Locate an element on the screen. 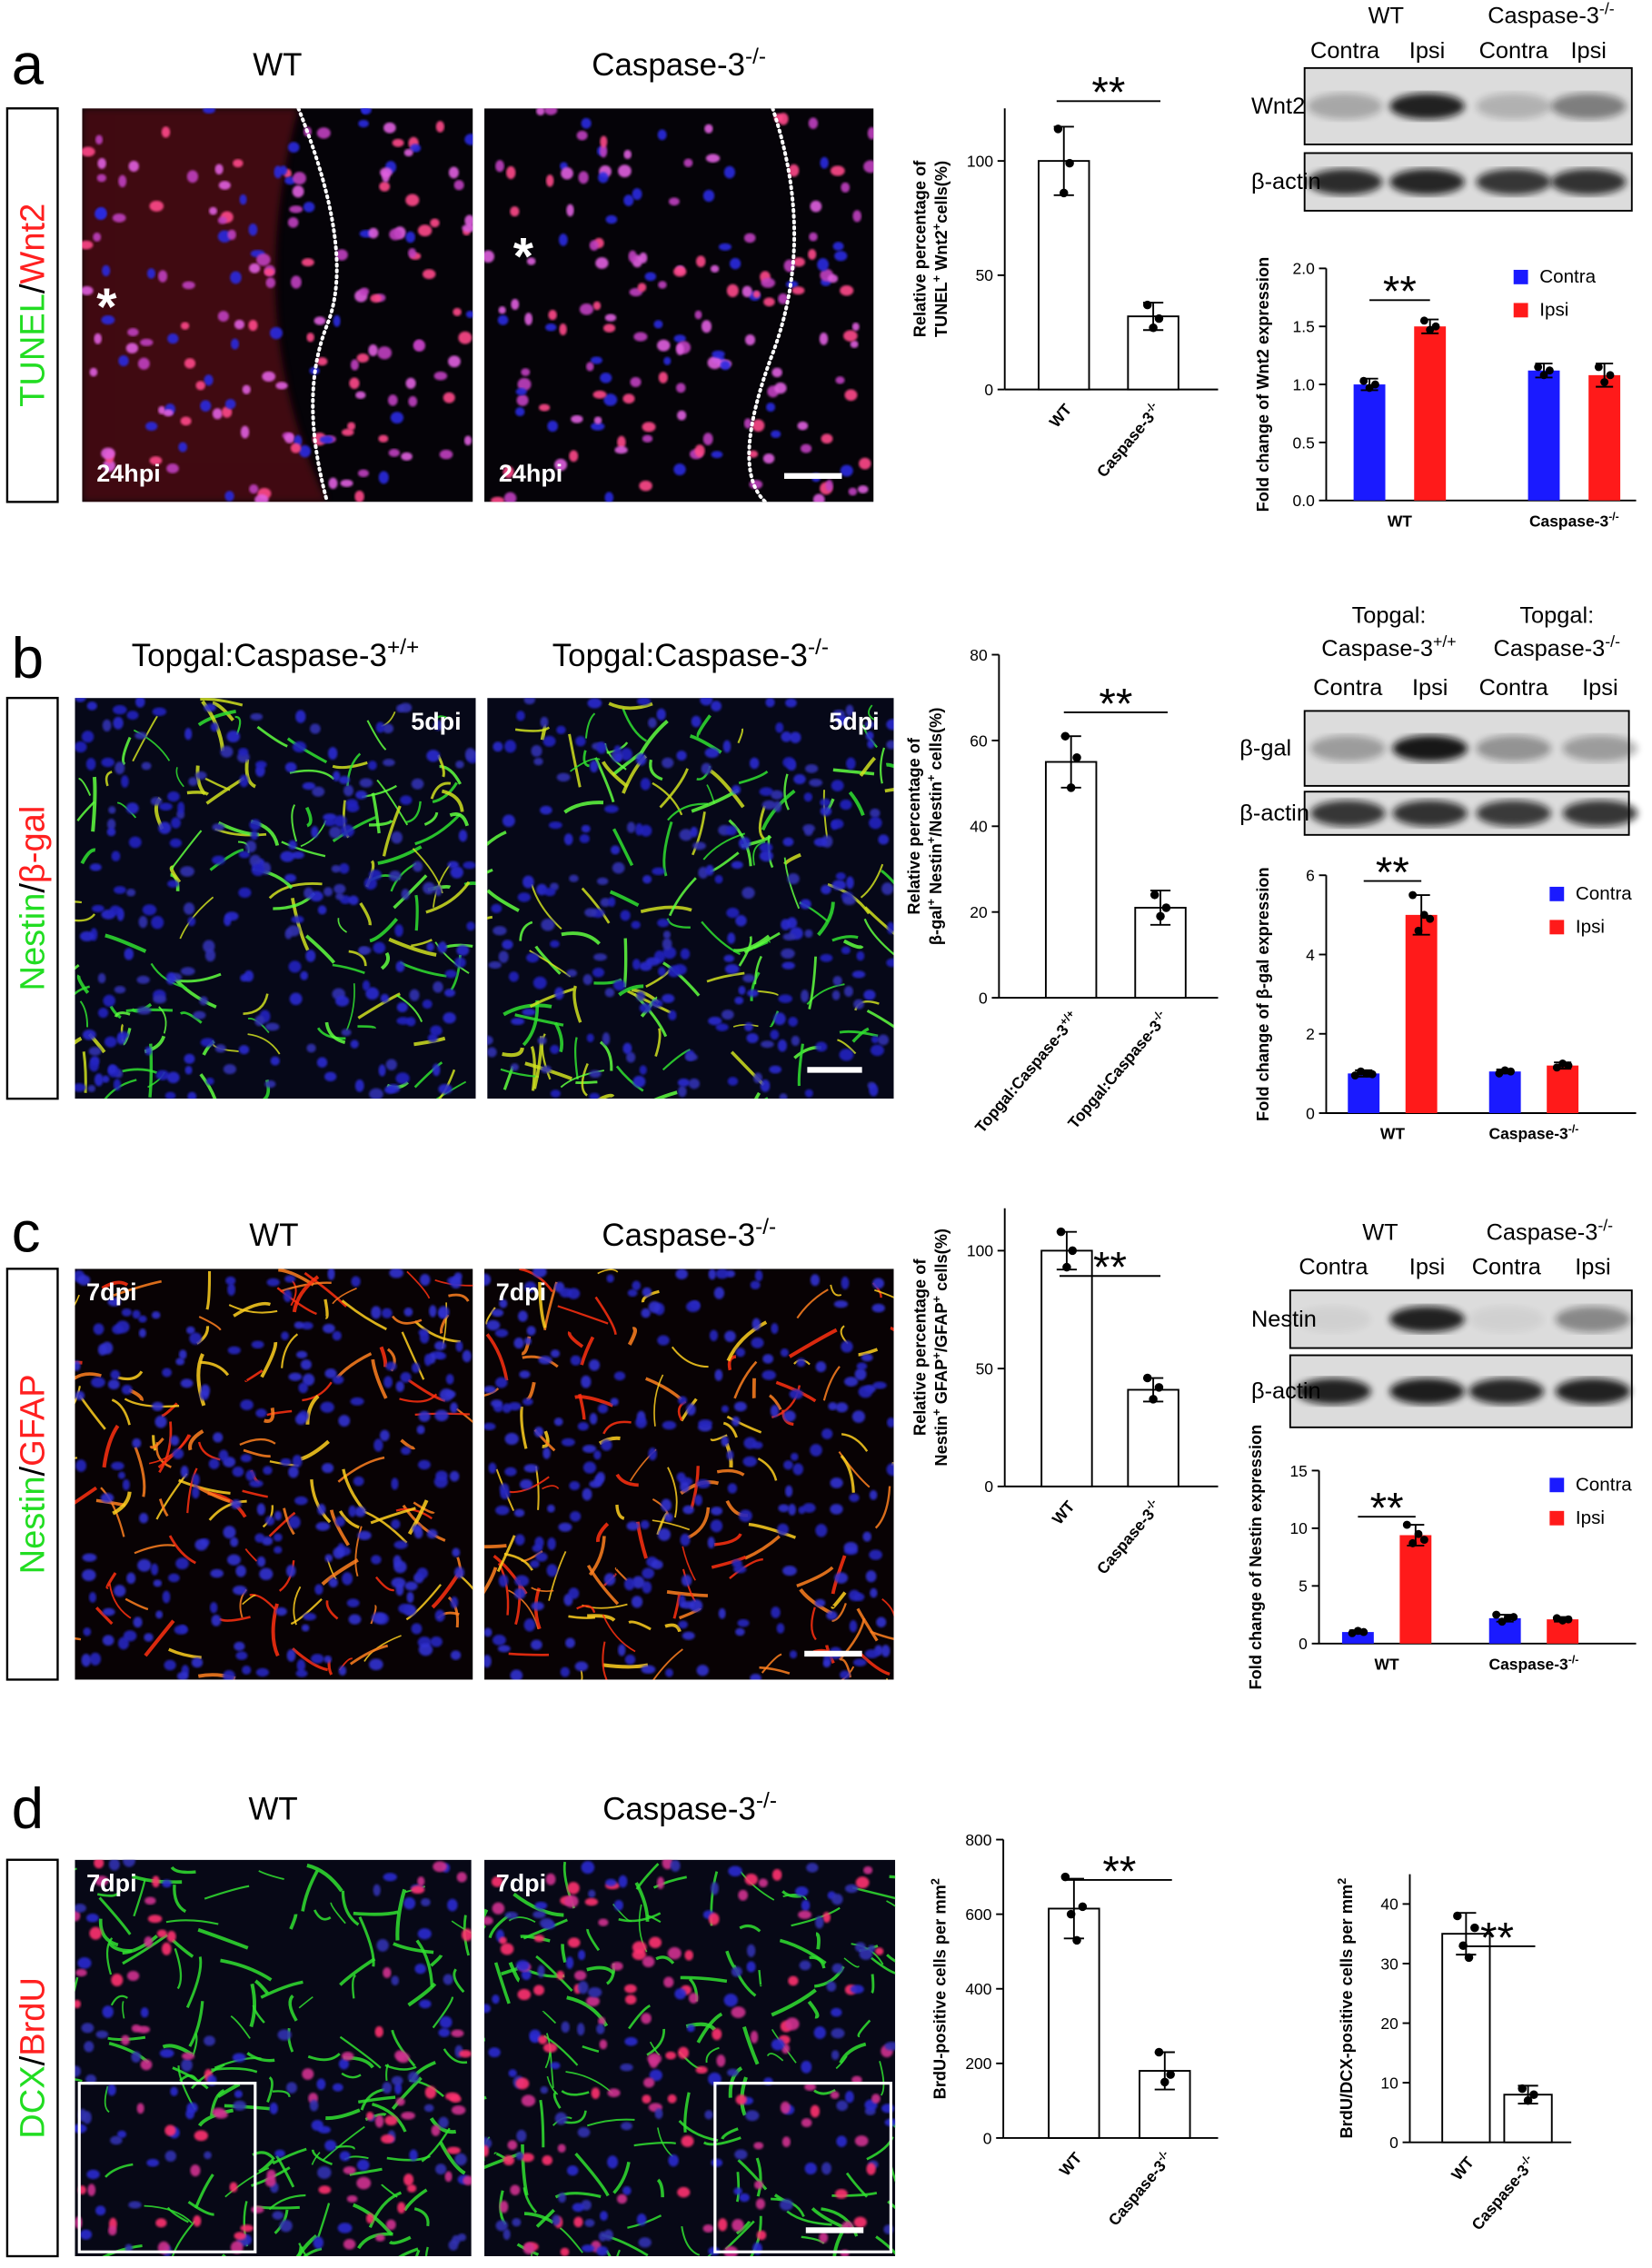  text-run: WT is located at coordinates (273, 1235).